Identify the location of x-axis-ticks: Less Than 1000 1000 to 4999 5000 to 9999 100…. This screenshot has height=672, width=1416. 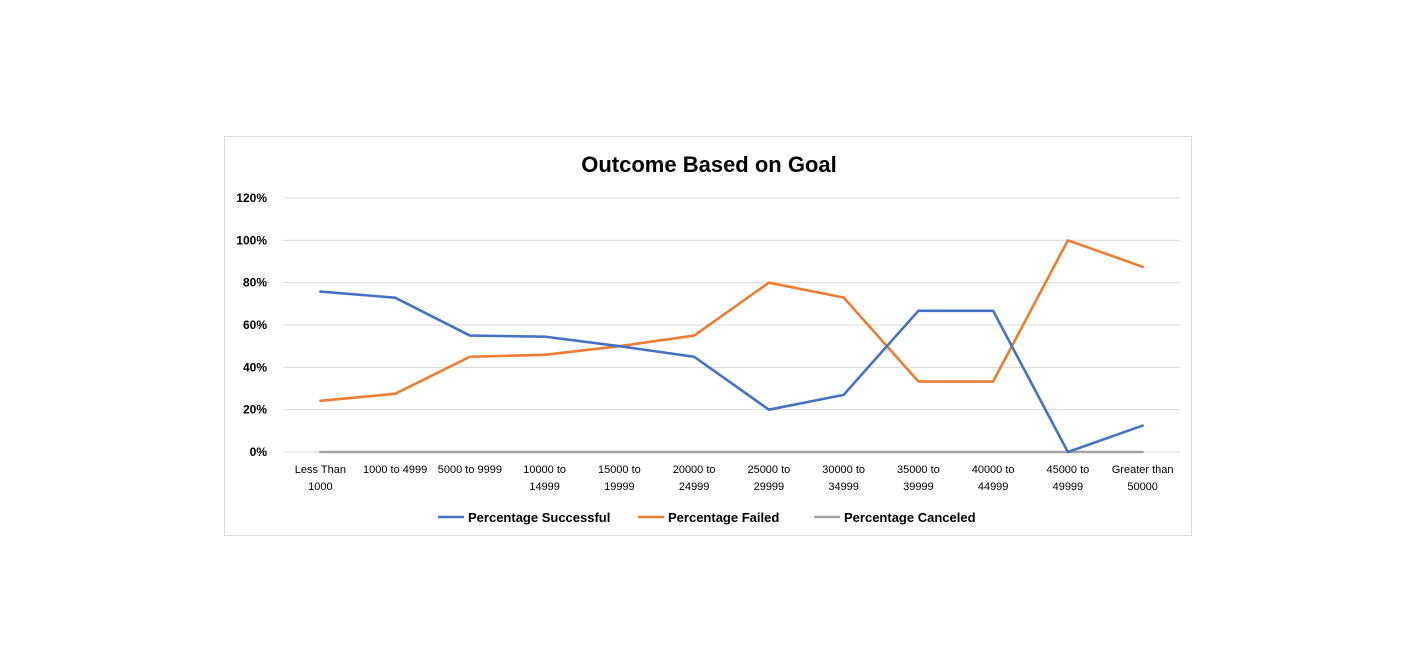
(734, 478).